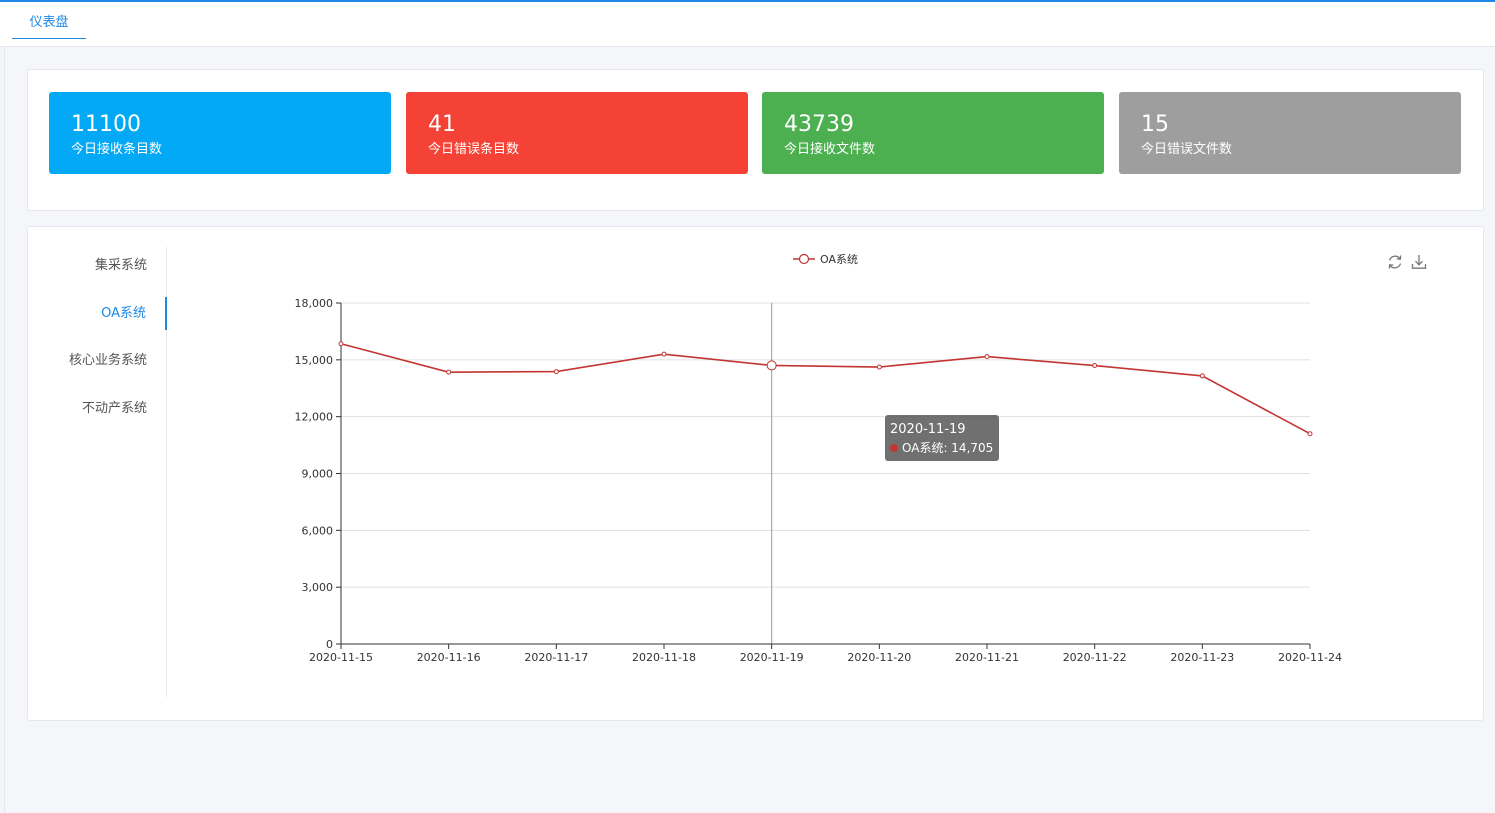  Describe the element at coordinates (556, 657) in the screenshot. I see `x-tick-label: 2020-11-17` at that location.